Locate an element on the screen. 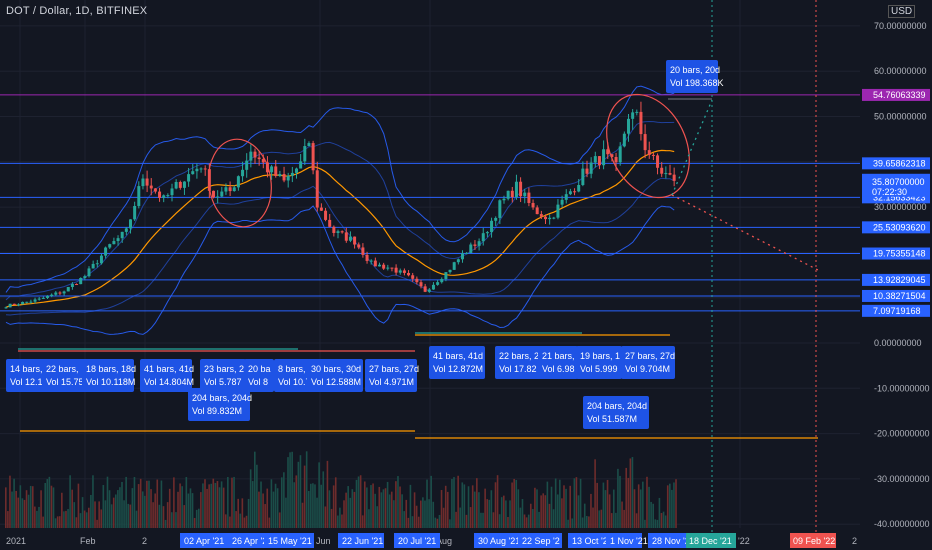 The width and height of the screenshot is (932, 550). range-annotation: 27 bars, 27d Vol 4.971M is located at coordinates (392, 375).